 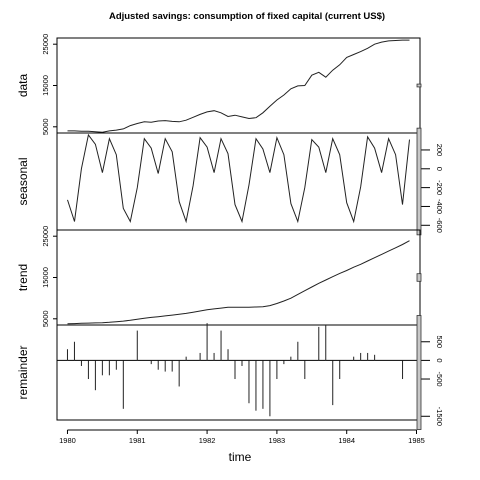 What do you see at coordinates (238, 178) in the screenshot?
I see `seasonal-series-line` at bounding box center [238, 178].